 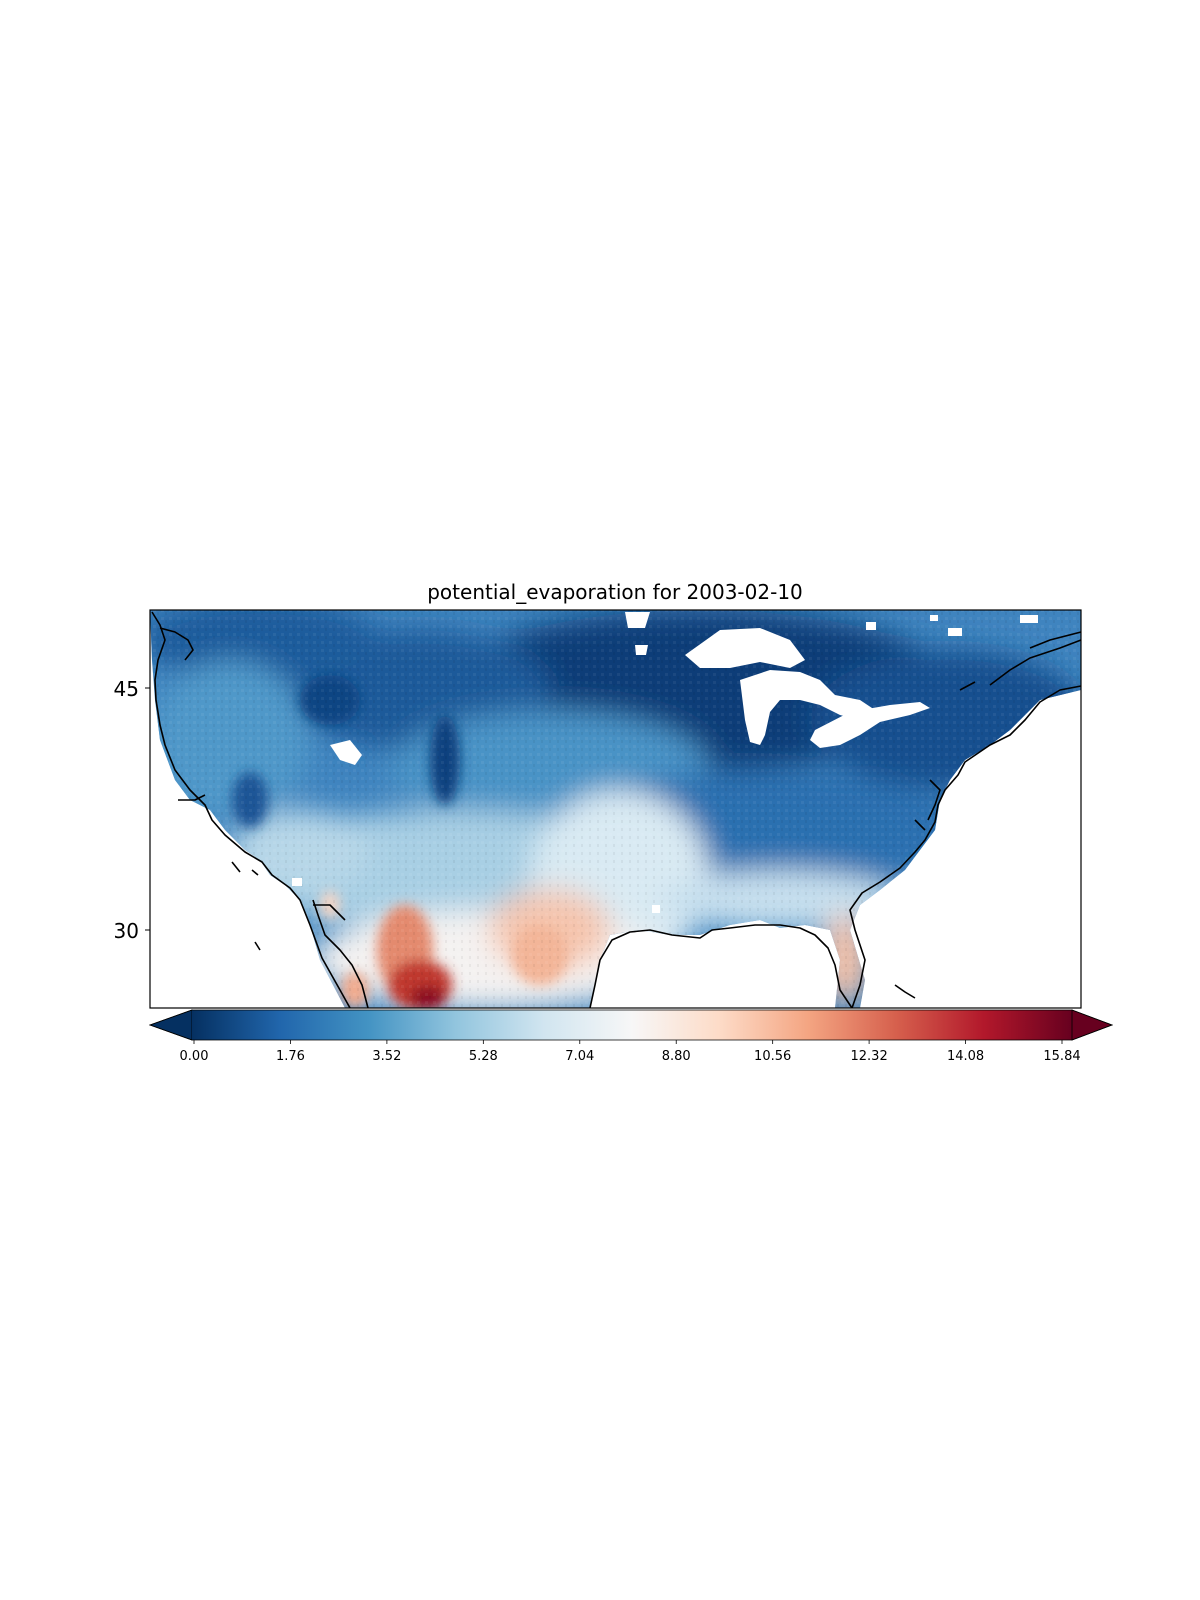 I want to click on colorbar-body, so click(x=632, y=1025).